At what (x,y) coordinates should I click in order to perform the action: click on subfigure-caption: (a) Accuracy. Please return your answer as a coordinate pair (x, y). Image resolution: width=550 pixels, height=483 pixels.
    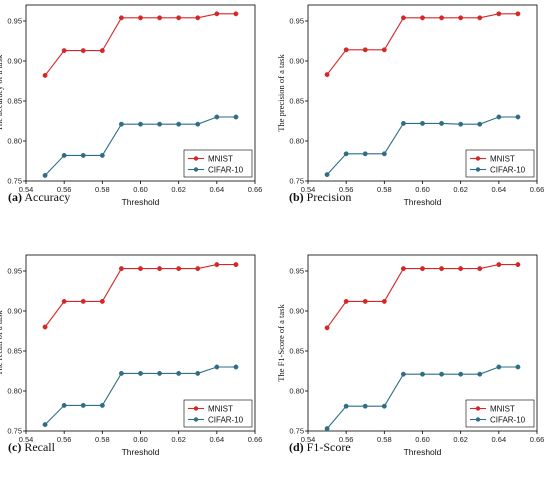
    Looking at the image, I should click on (39, 197).